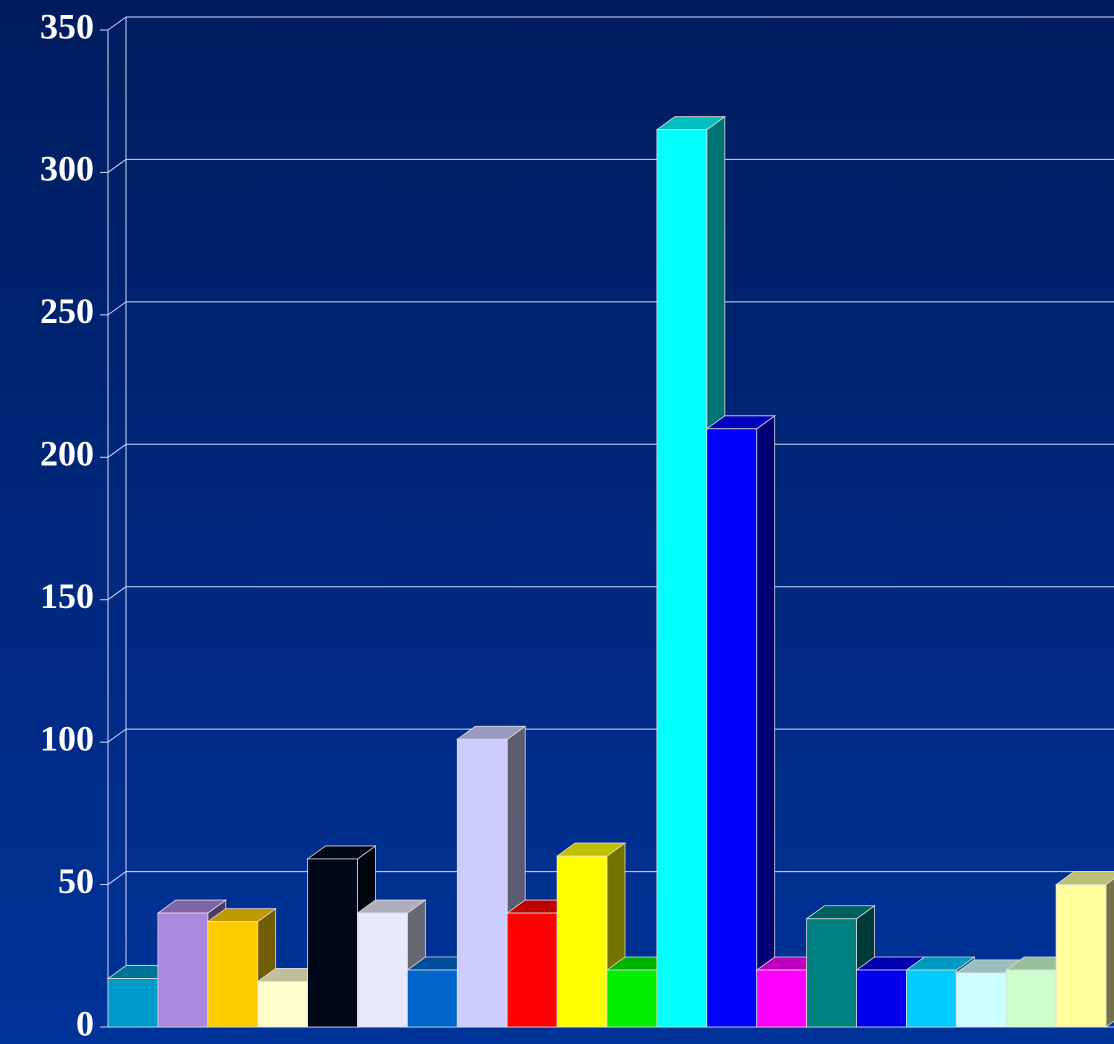  Describe the element at coordinates (85, 1023) in the screenshot. I see `y-tick-label: 0` at that location.